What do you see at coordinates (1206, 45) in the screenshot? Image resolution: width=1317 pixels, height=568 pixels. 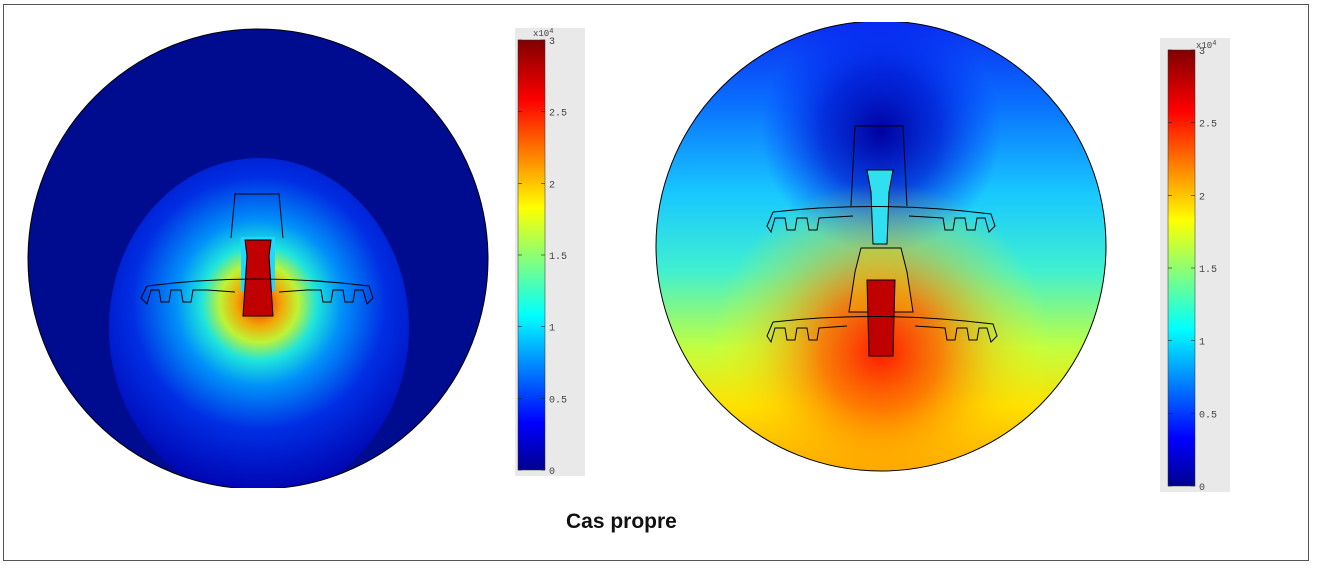 I see `colorbar-right-multiplier: x104` at bounding box center [1206, 45].